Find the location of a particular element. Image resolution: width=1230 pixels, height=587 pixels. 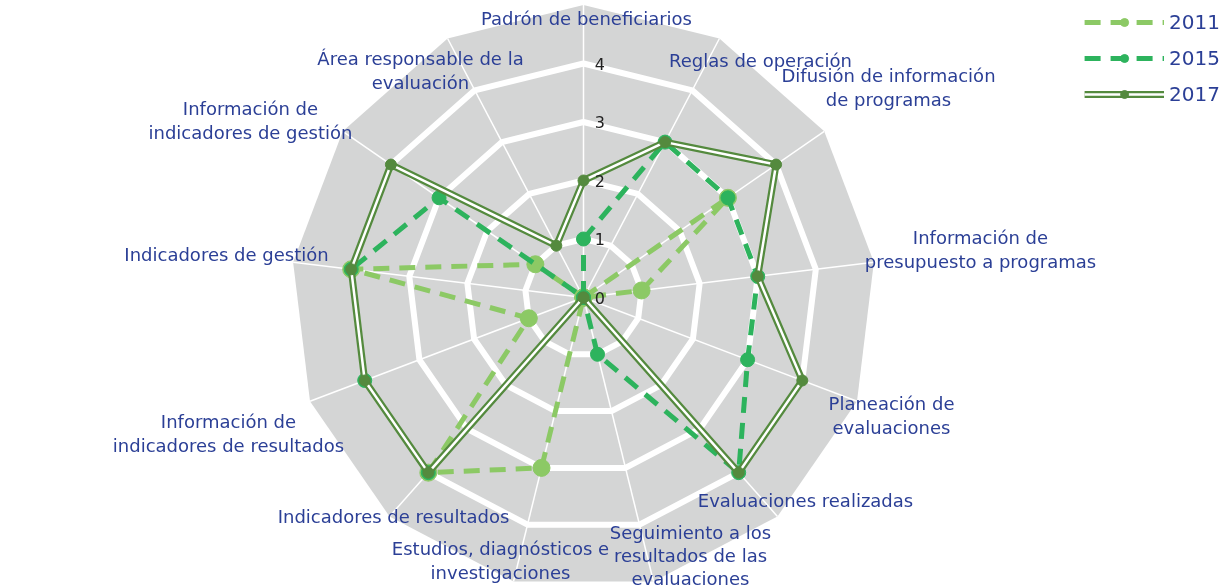

spoke-label: Área responsable de la evaluación is located at coordinates (420, 70).